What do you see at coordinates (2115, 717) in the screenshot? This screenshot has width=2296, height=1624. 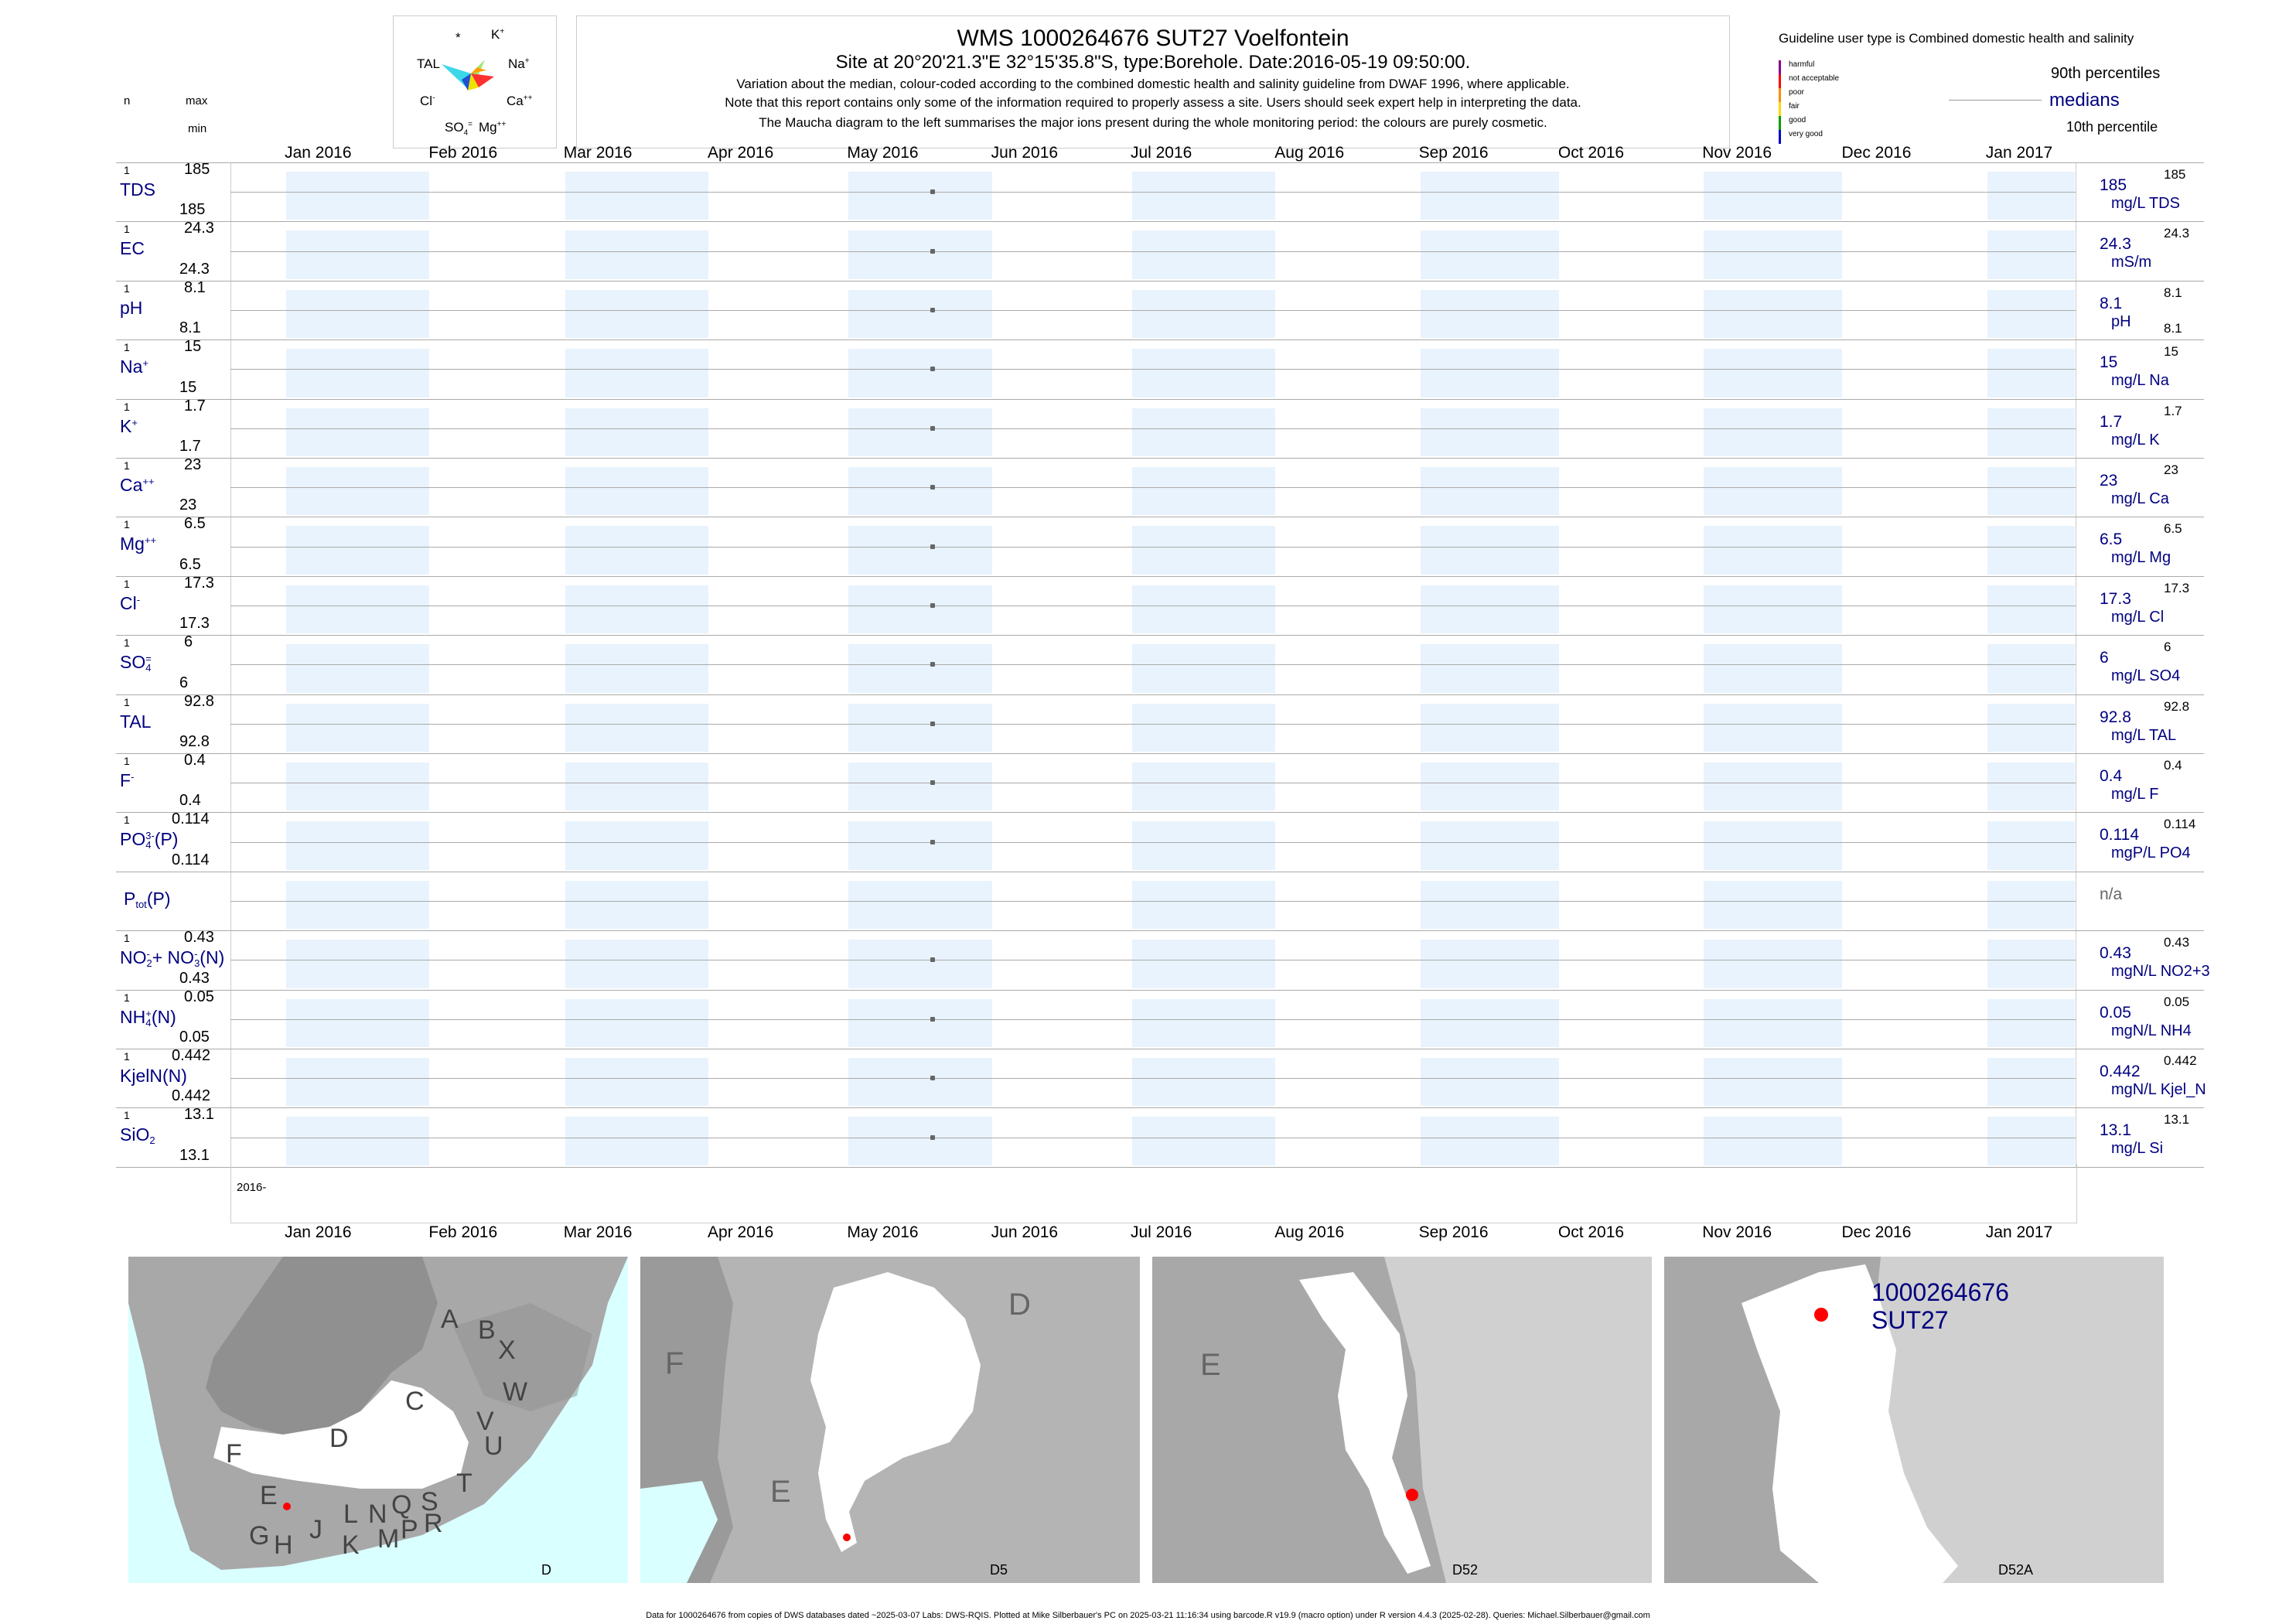 I see `row-median-value: 92.8` at bounding box center [2115, 717].